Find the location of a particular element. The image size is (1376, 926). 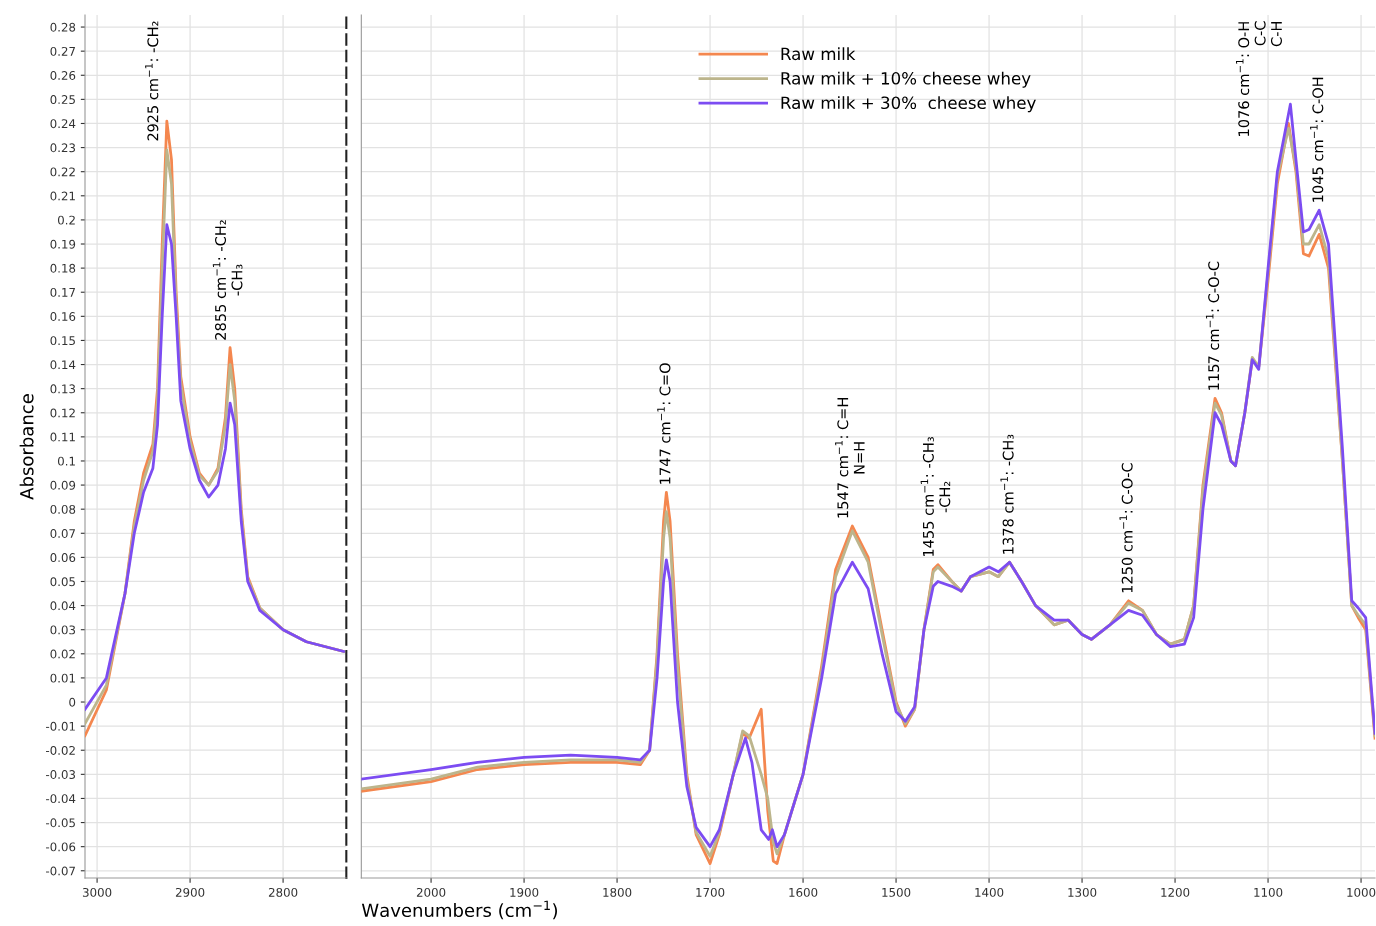

y-tick-label: -0.03 is located at coordinates (61, 774).